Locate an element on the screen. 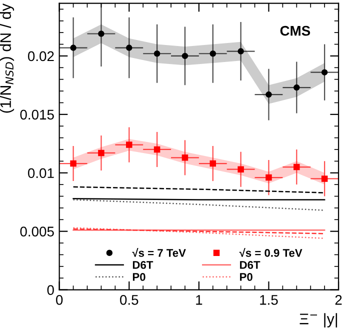  x-tick-label: 1.5 is located at coordinates (269, 300).